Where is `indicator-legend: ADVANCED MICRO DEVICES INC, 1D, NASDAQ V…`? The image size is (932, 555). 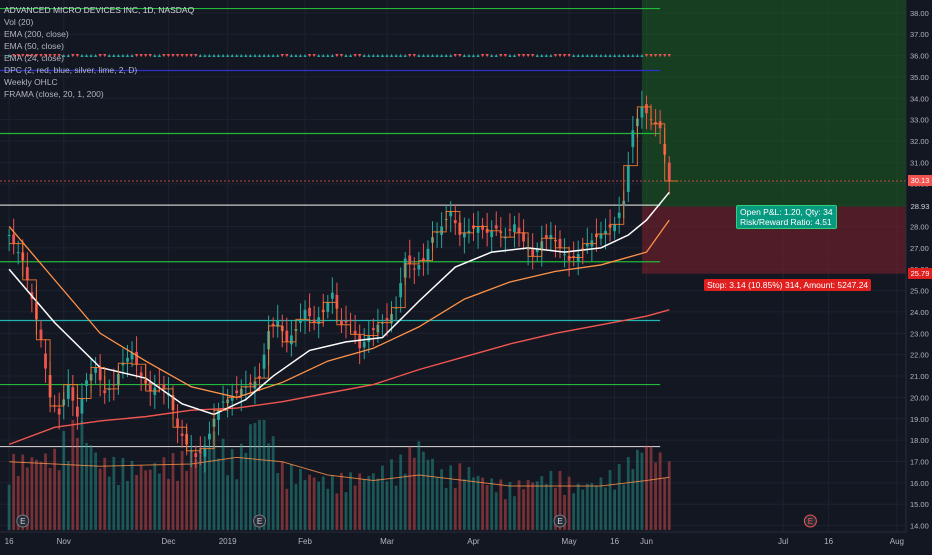
indicator-legend: ADVANCED MICRO DEVICES INC, 1D, NASDAQ V… is located at coordinates (99, 52).